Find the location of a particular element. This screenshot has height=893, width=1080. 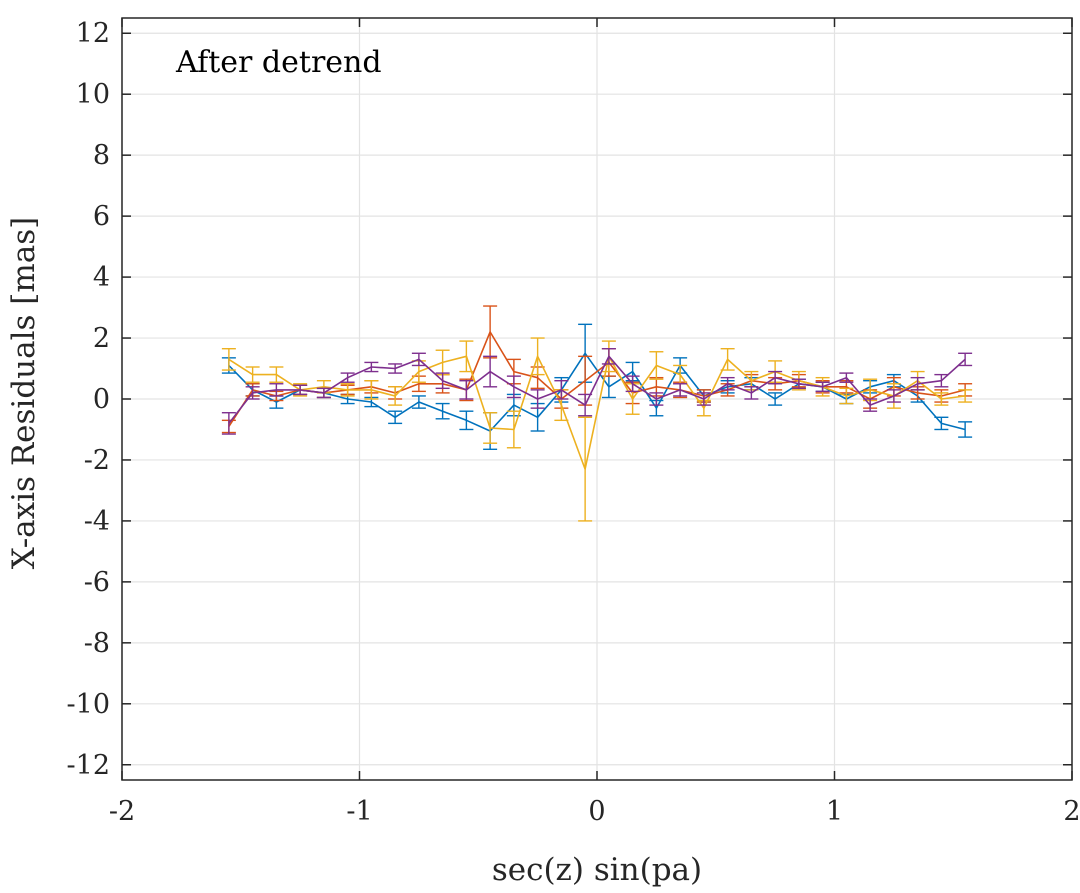

x-tick-label: 2 is located at coordinates (1071, 811).